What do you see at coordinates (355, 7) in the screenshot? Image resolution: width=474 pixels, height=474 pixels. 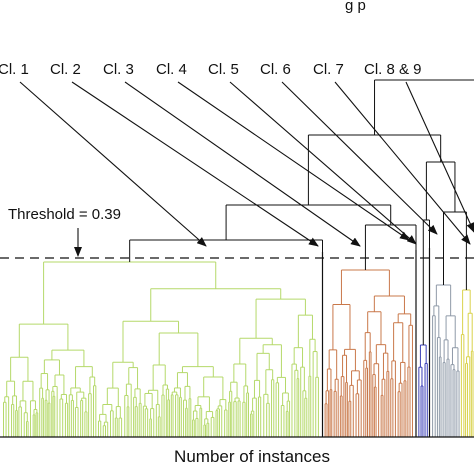 I see `top-text: g p` at bounding box center [355, 7].